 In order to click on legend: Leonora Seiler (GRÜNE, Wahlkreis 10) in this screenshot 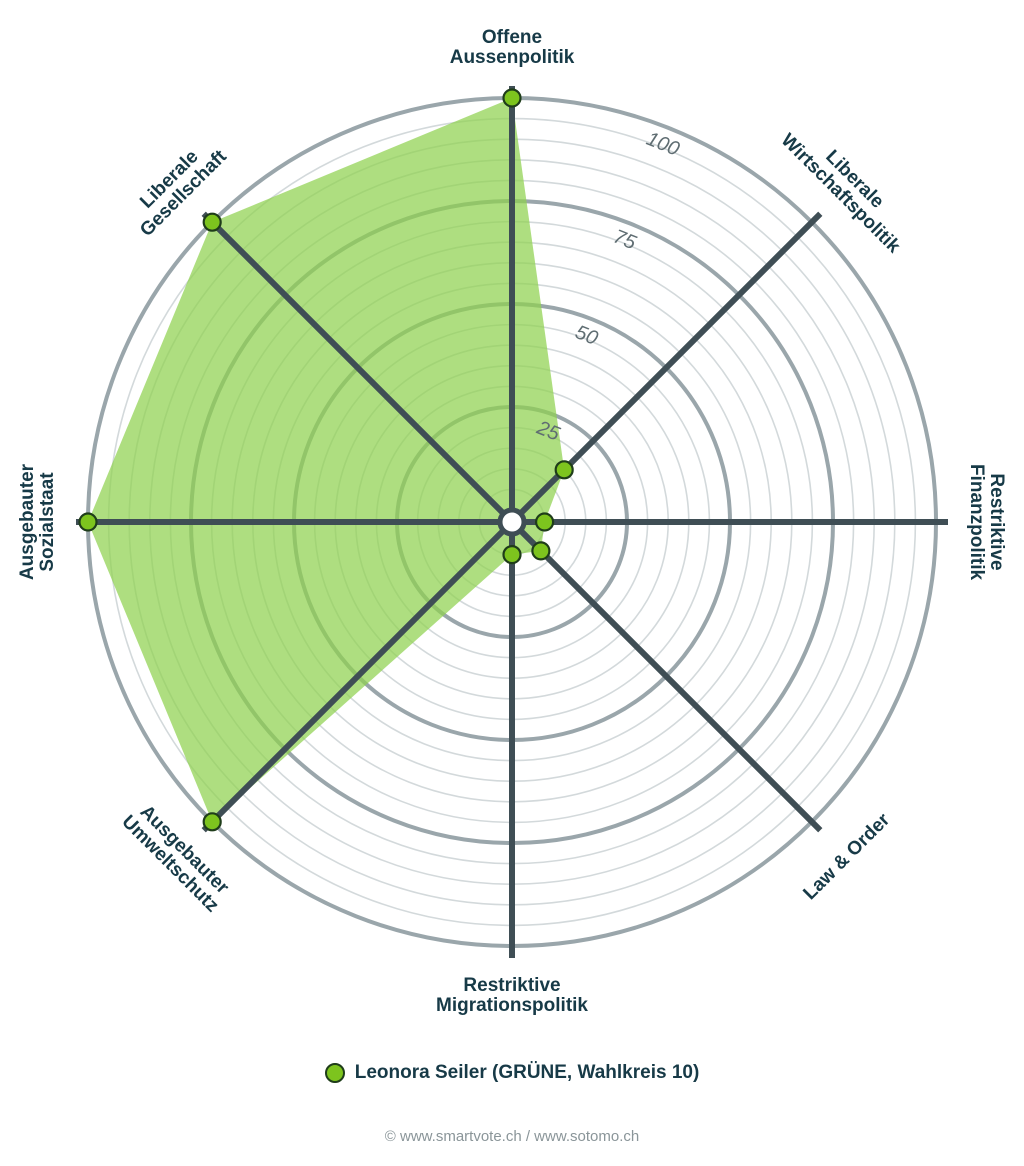, I will do `click(512, 1075)`.